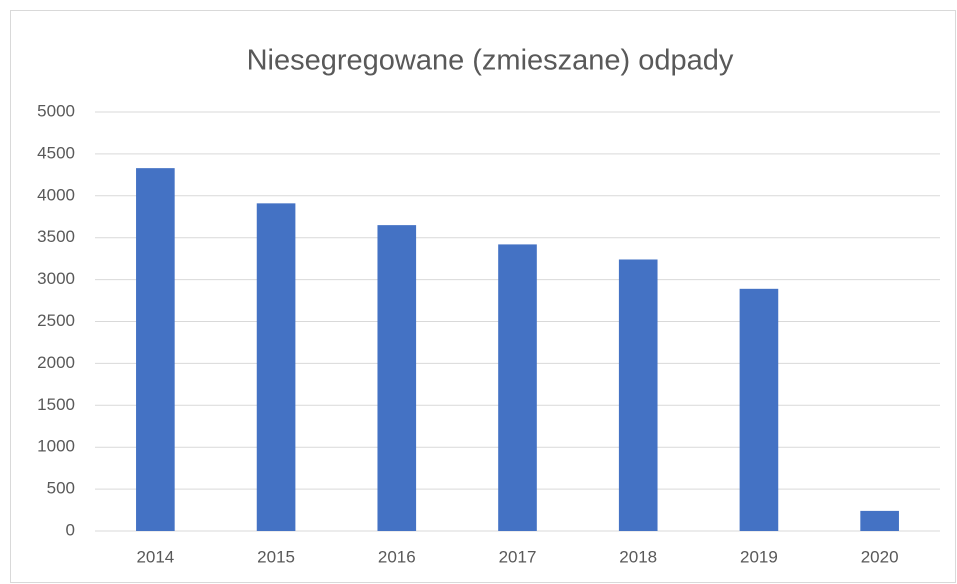  Describe the element at coordinates (56, 362) in the screenshot. I see `y-tick-label: 2000` at that location.